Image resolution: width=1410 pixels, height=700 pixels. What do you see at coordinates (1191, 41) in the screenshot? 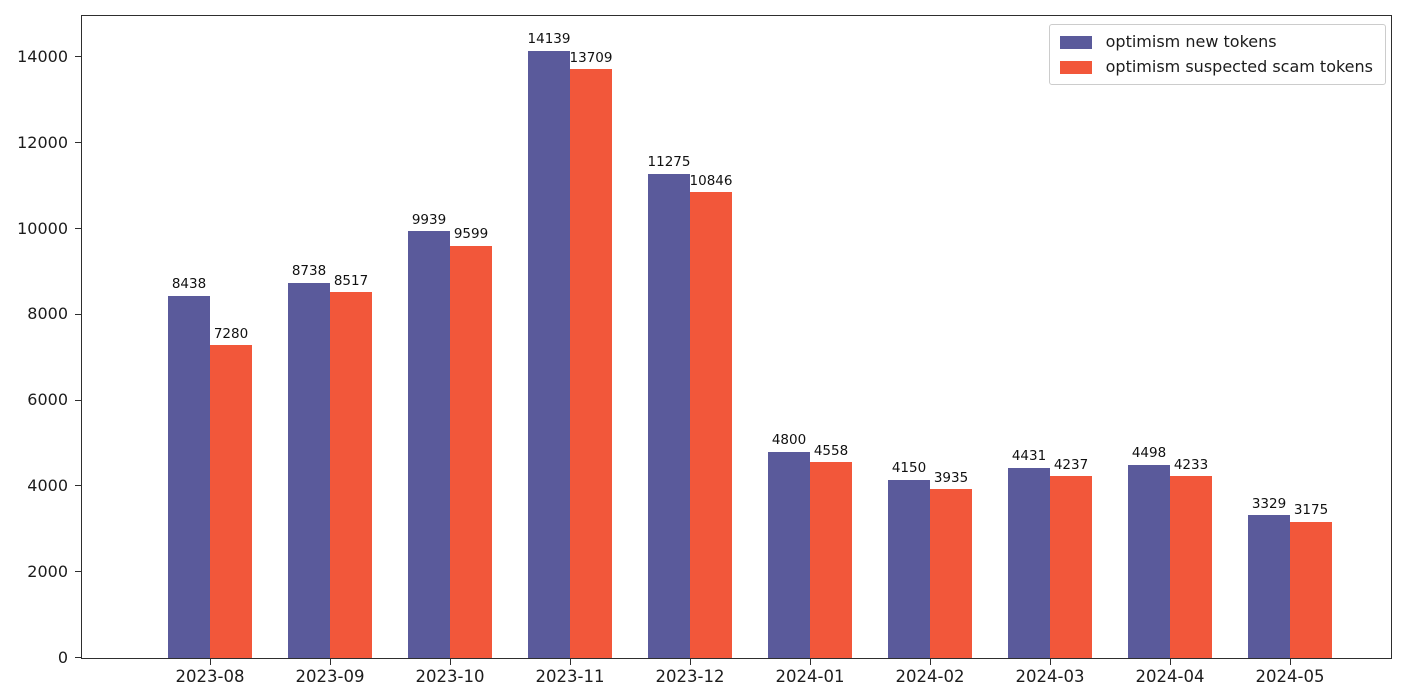
I see `legend-label-new-tokens: optimism new tokens` at bounding box center [1191, 41].